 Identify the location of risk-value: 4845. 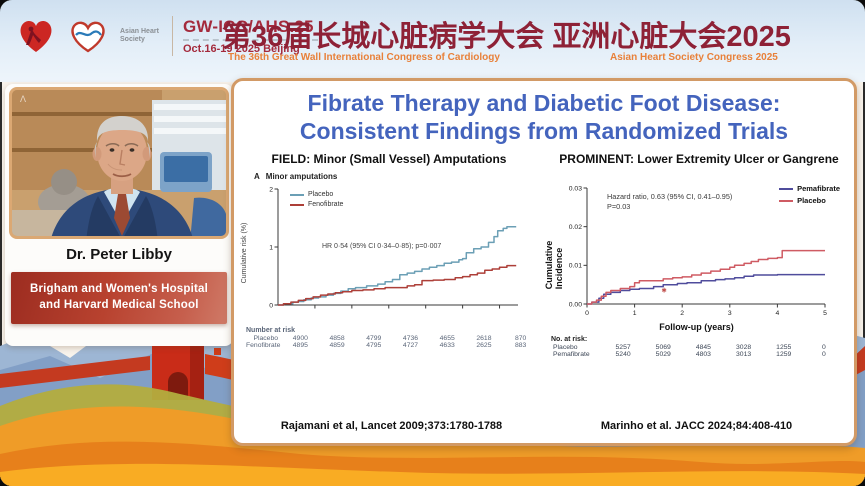
(703, 348).